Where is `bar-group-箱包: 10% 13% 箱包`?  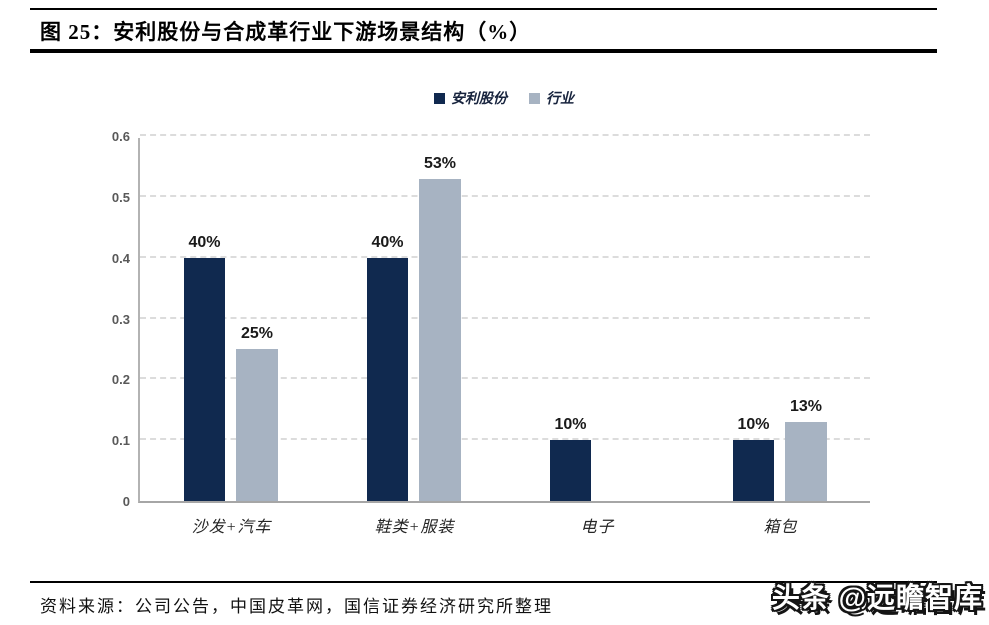 bar-group-箱包: 10% 13% 箱包 is located at coordinates (780, 337).